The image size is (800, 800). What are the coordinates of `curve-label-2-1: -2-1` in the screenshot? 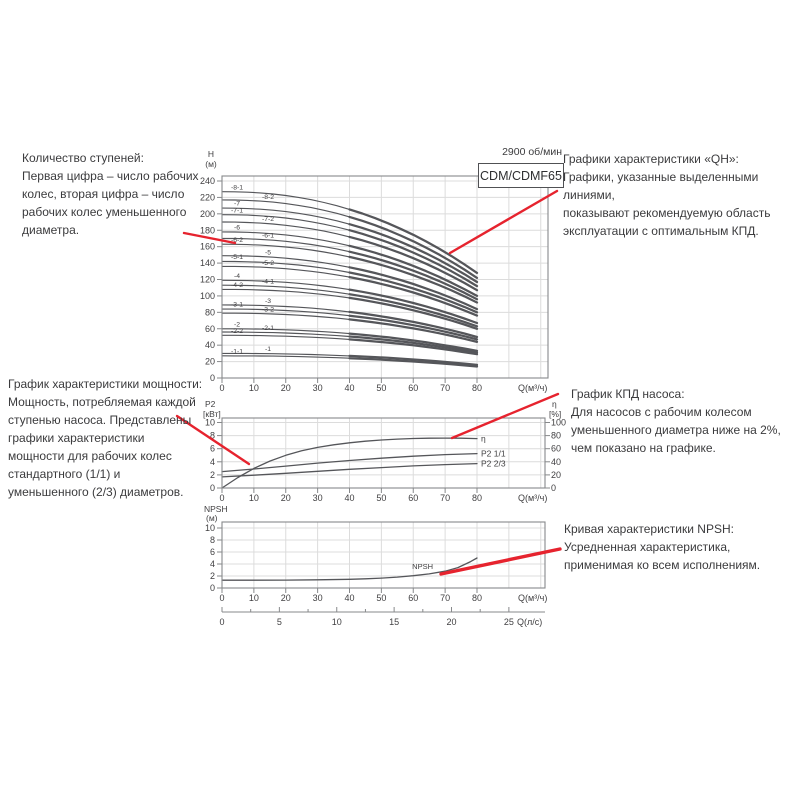 It's located at (268, 328).